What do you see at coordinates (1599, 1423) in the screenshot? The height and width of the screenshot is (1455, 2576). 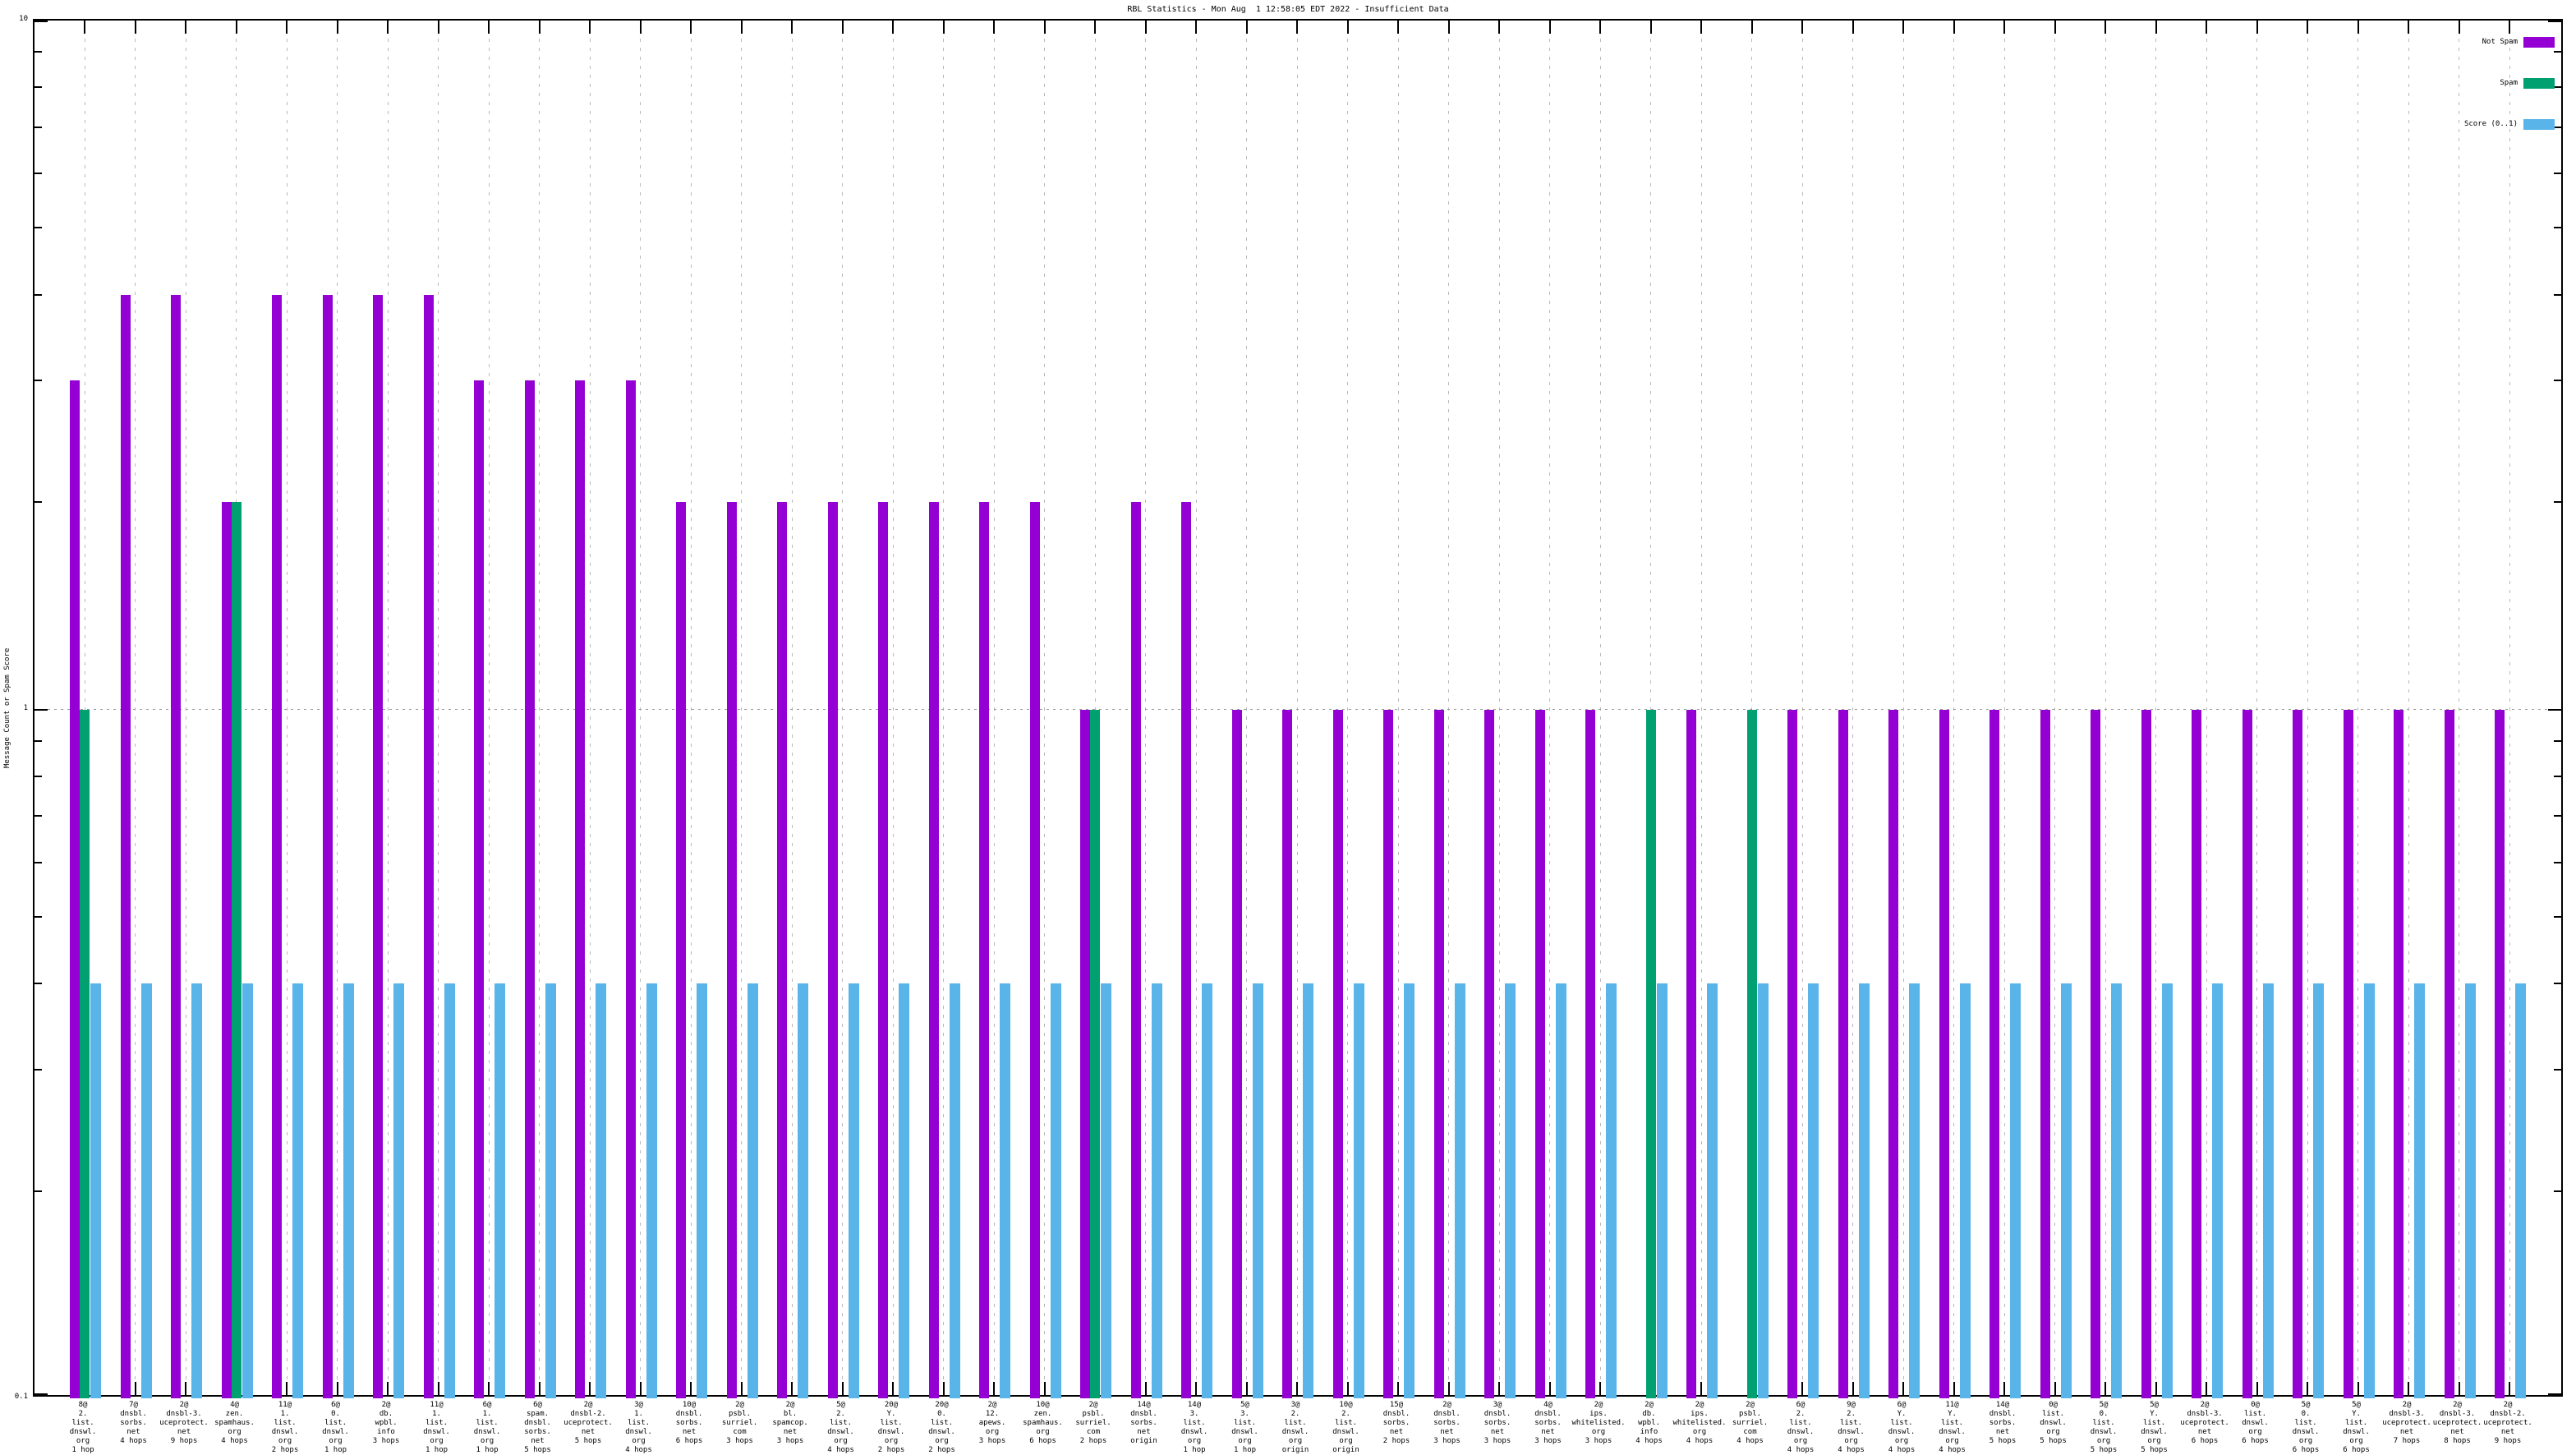 I see `x-tick-label: 2@ ips. whitelisted. org 3 hops` at bounding box center [1599, 1423].